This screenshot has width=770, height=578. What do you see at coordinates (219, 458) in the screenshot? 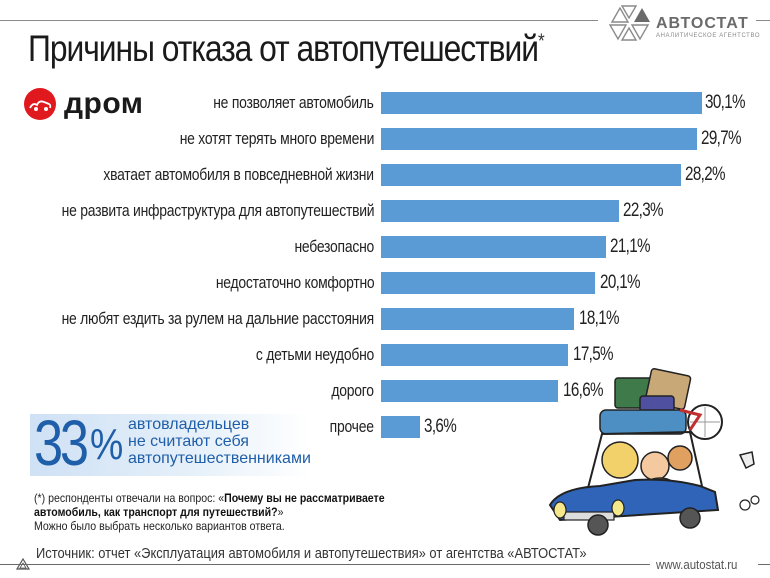
I see `callout-line-3: автопутешественниками` at bounding box center [219, 458].